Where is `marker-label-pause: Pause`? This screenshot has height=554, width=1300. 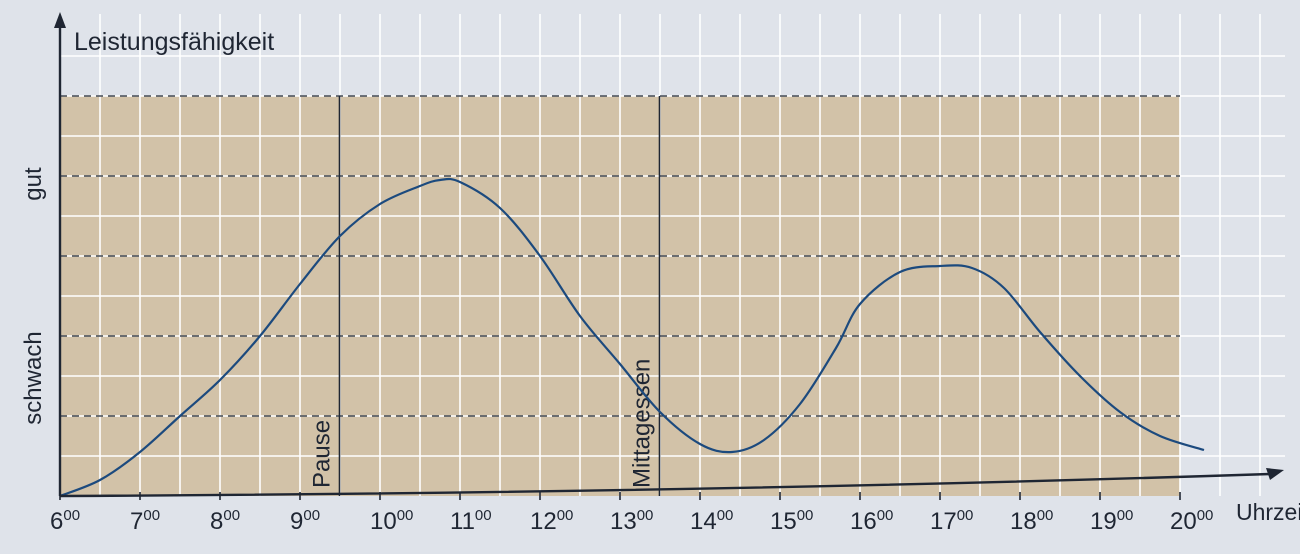
marker-label-pause: Pause is located at coordinates (322, 454).